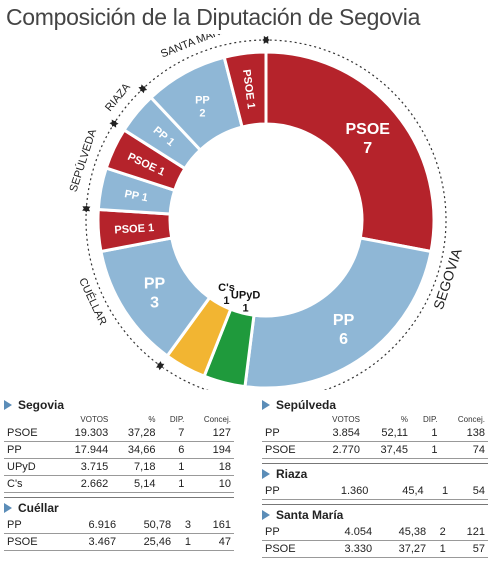 The image size is (490, 578). Describe the element at coordinates (147, 542) in the screenshot. I see `table-cell: 25,46` at that location.